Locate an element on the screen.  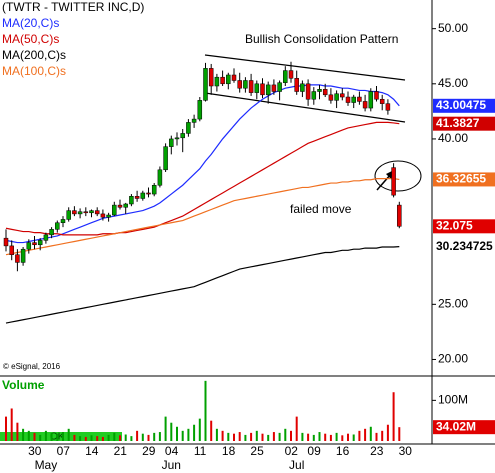
ma-line is located at coordinates (202, 217).